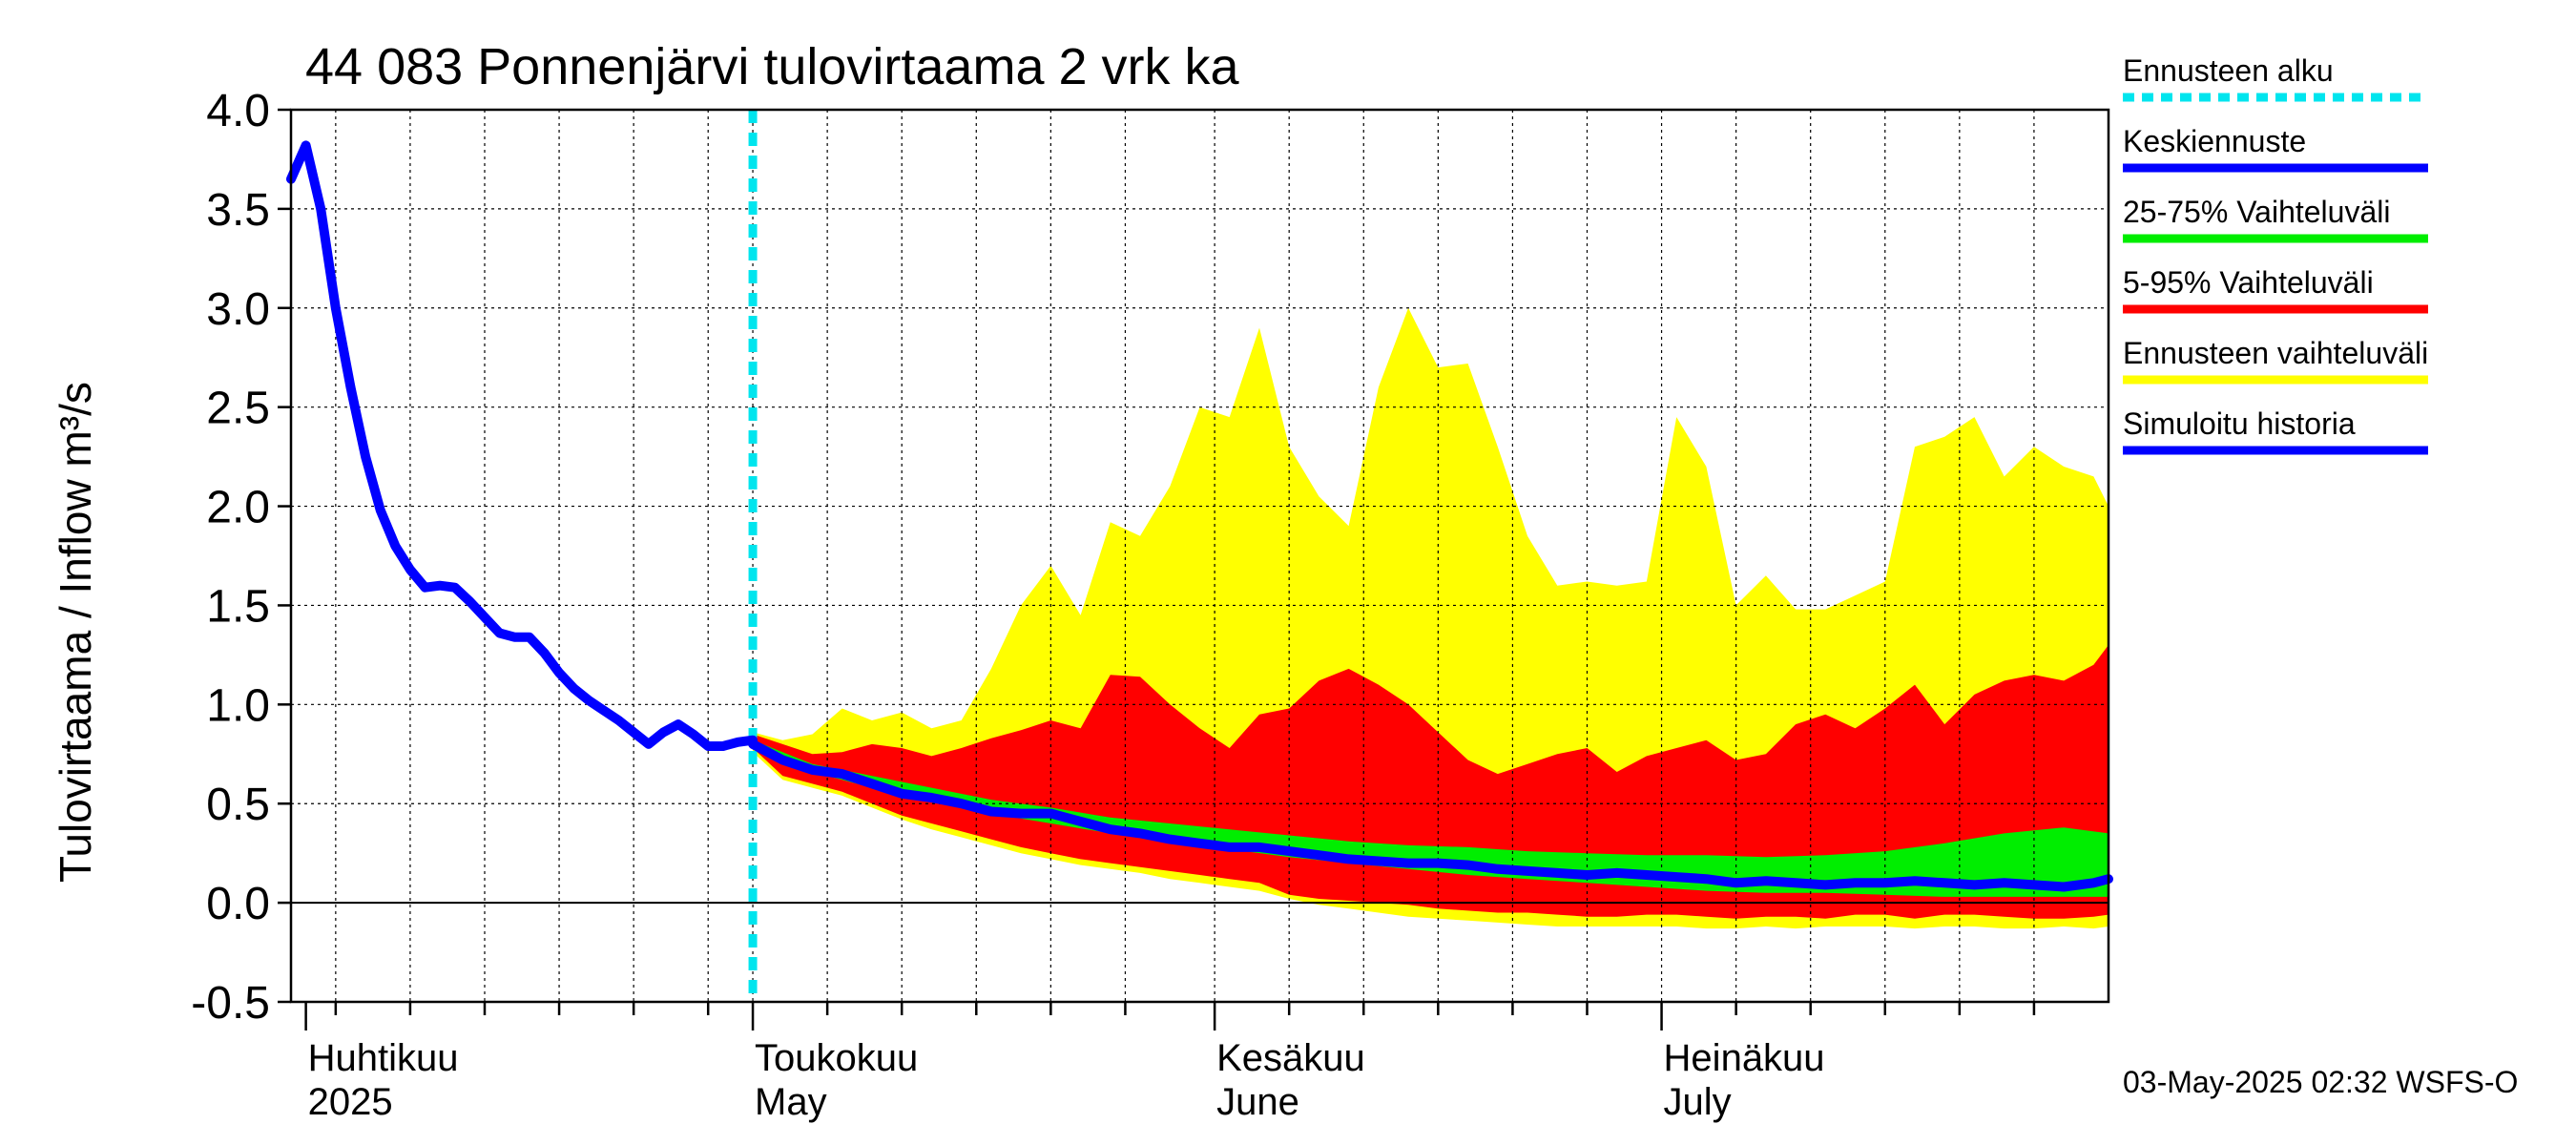 The height and width of the screenshot is (1145, 2576). Describe the element at coordinates (836, 1058) in the screenshot. I see `month-label-fi: Toukokuu` at that location.